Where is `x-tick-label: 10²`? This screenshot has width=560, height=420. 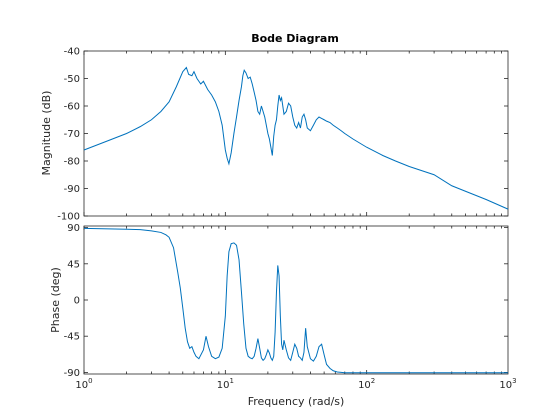 x-tick-label: 10² is located at coordinates (366, 384).